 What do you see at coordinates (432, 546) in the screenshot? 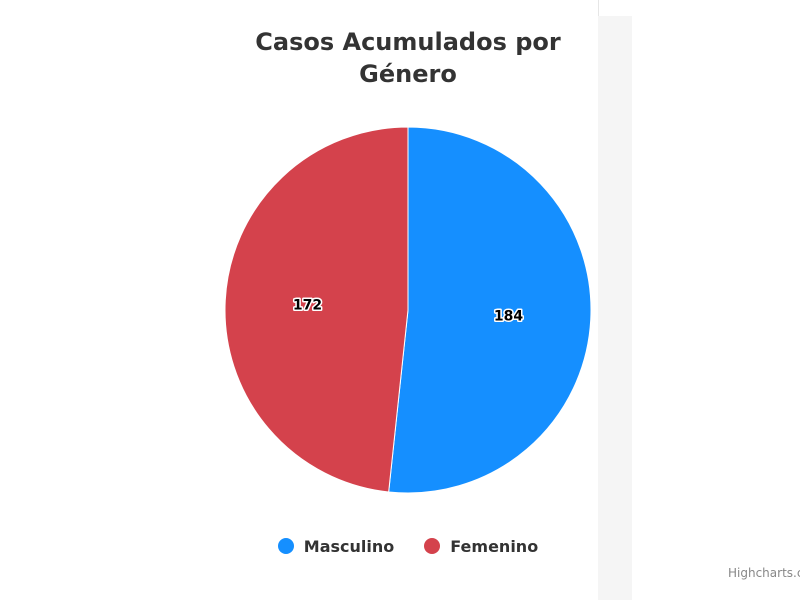
I see `legend-swatch-femenino-icon` at bounding box center [432, 546].